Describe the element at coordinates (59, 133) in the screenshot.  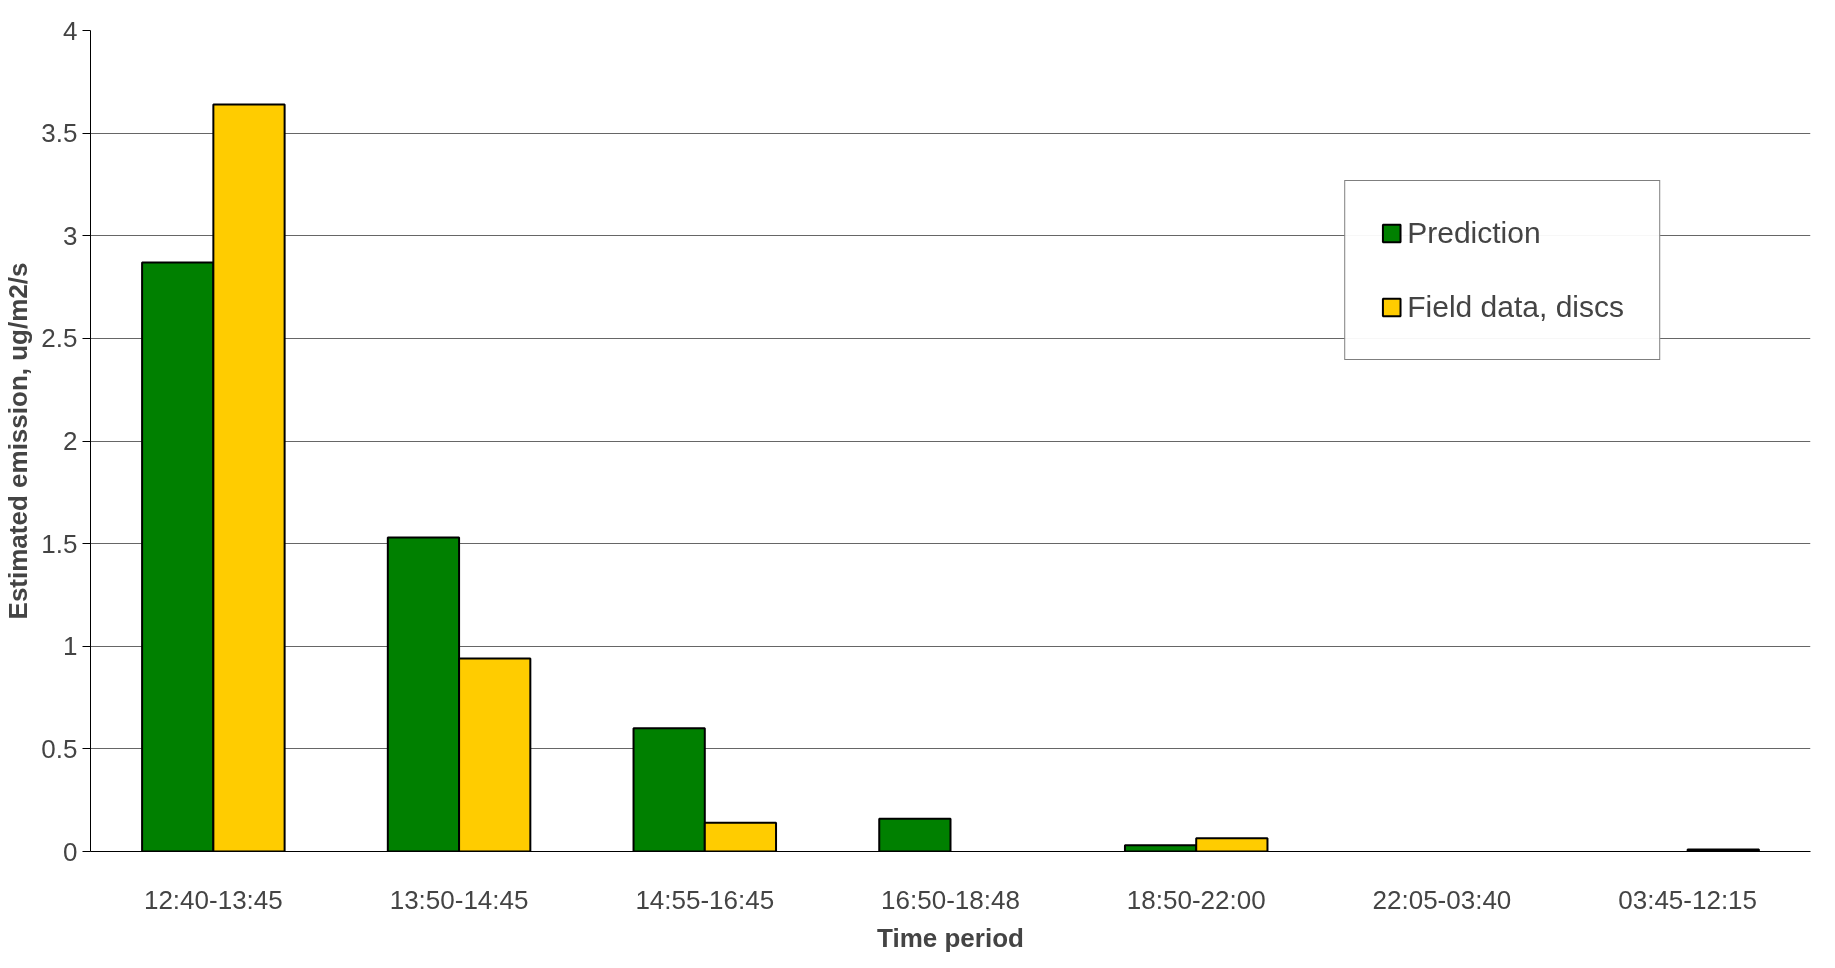
I see `y-tick-label: 3.5` at that location.